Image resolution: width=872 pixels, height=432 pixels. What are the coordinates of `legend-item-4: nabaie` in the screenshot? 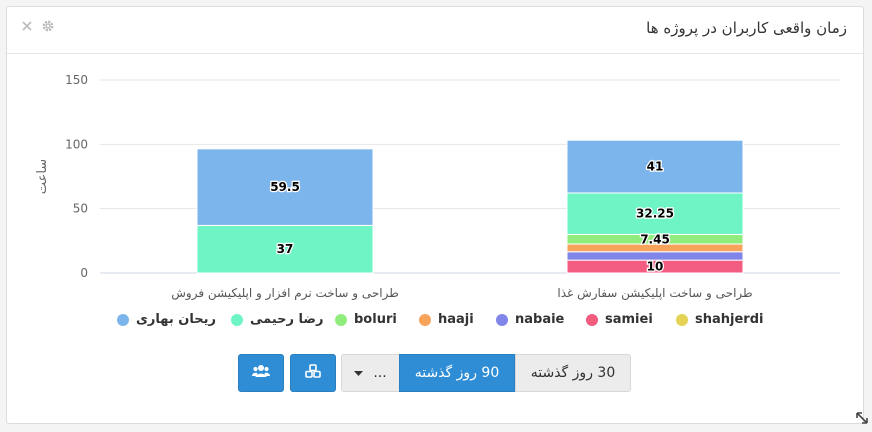 It's located at (530, 319).